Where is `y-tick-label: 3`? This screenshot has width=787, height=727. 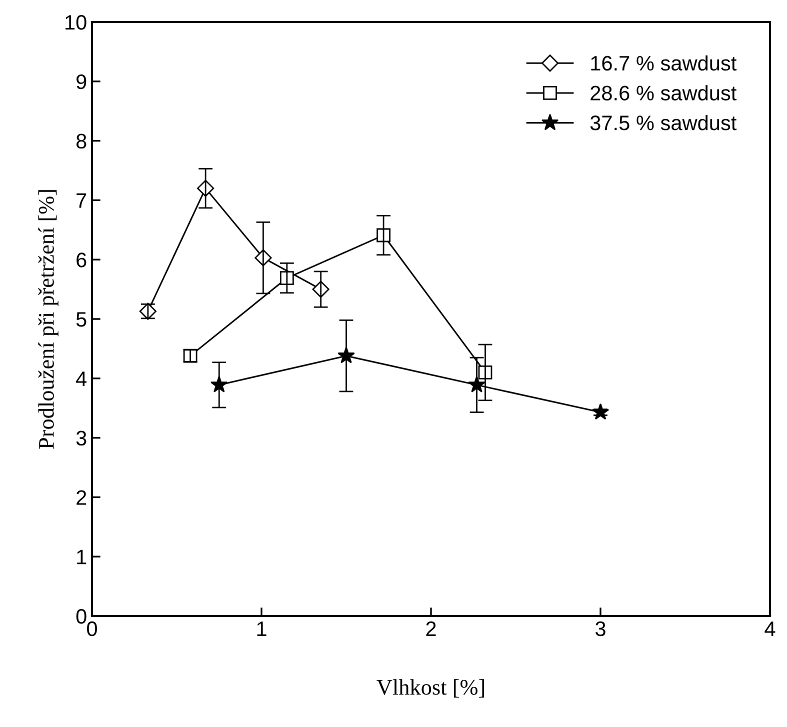 y-tick-label: 3 is located at coordinates (81, 438).